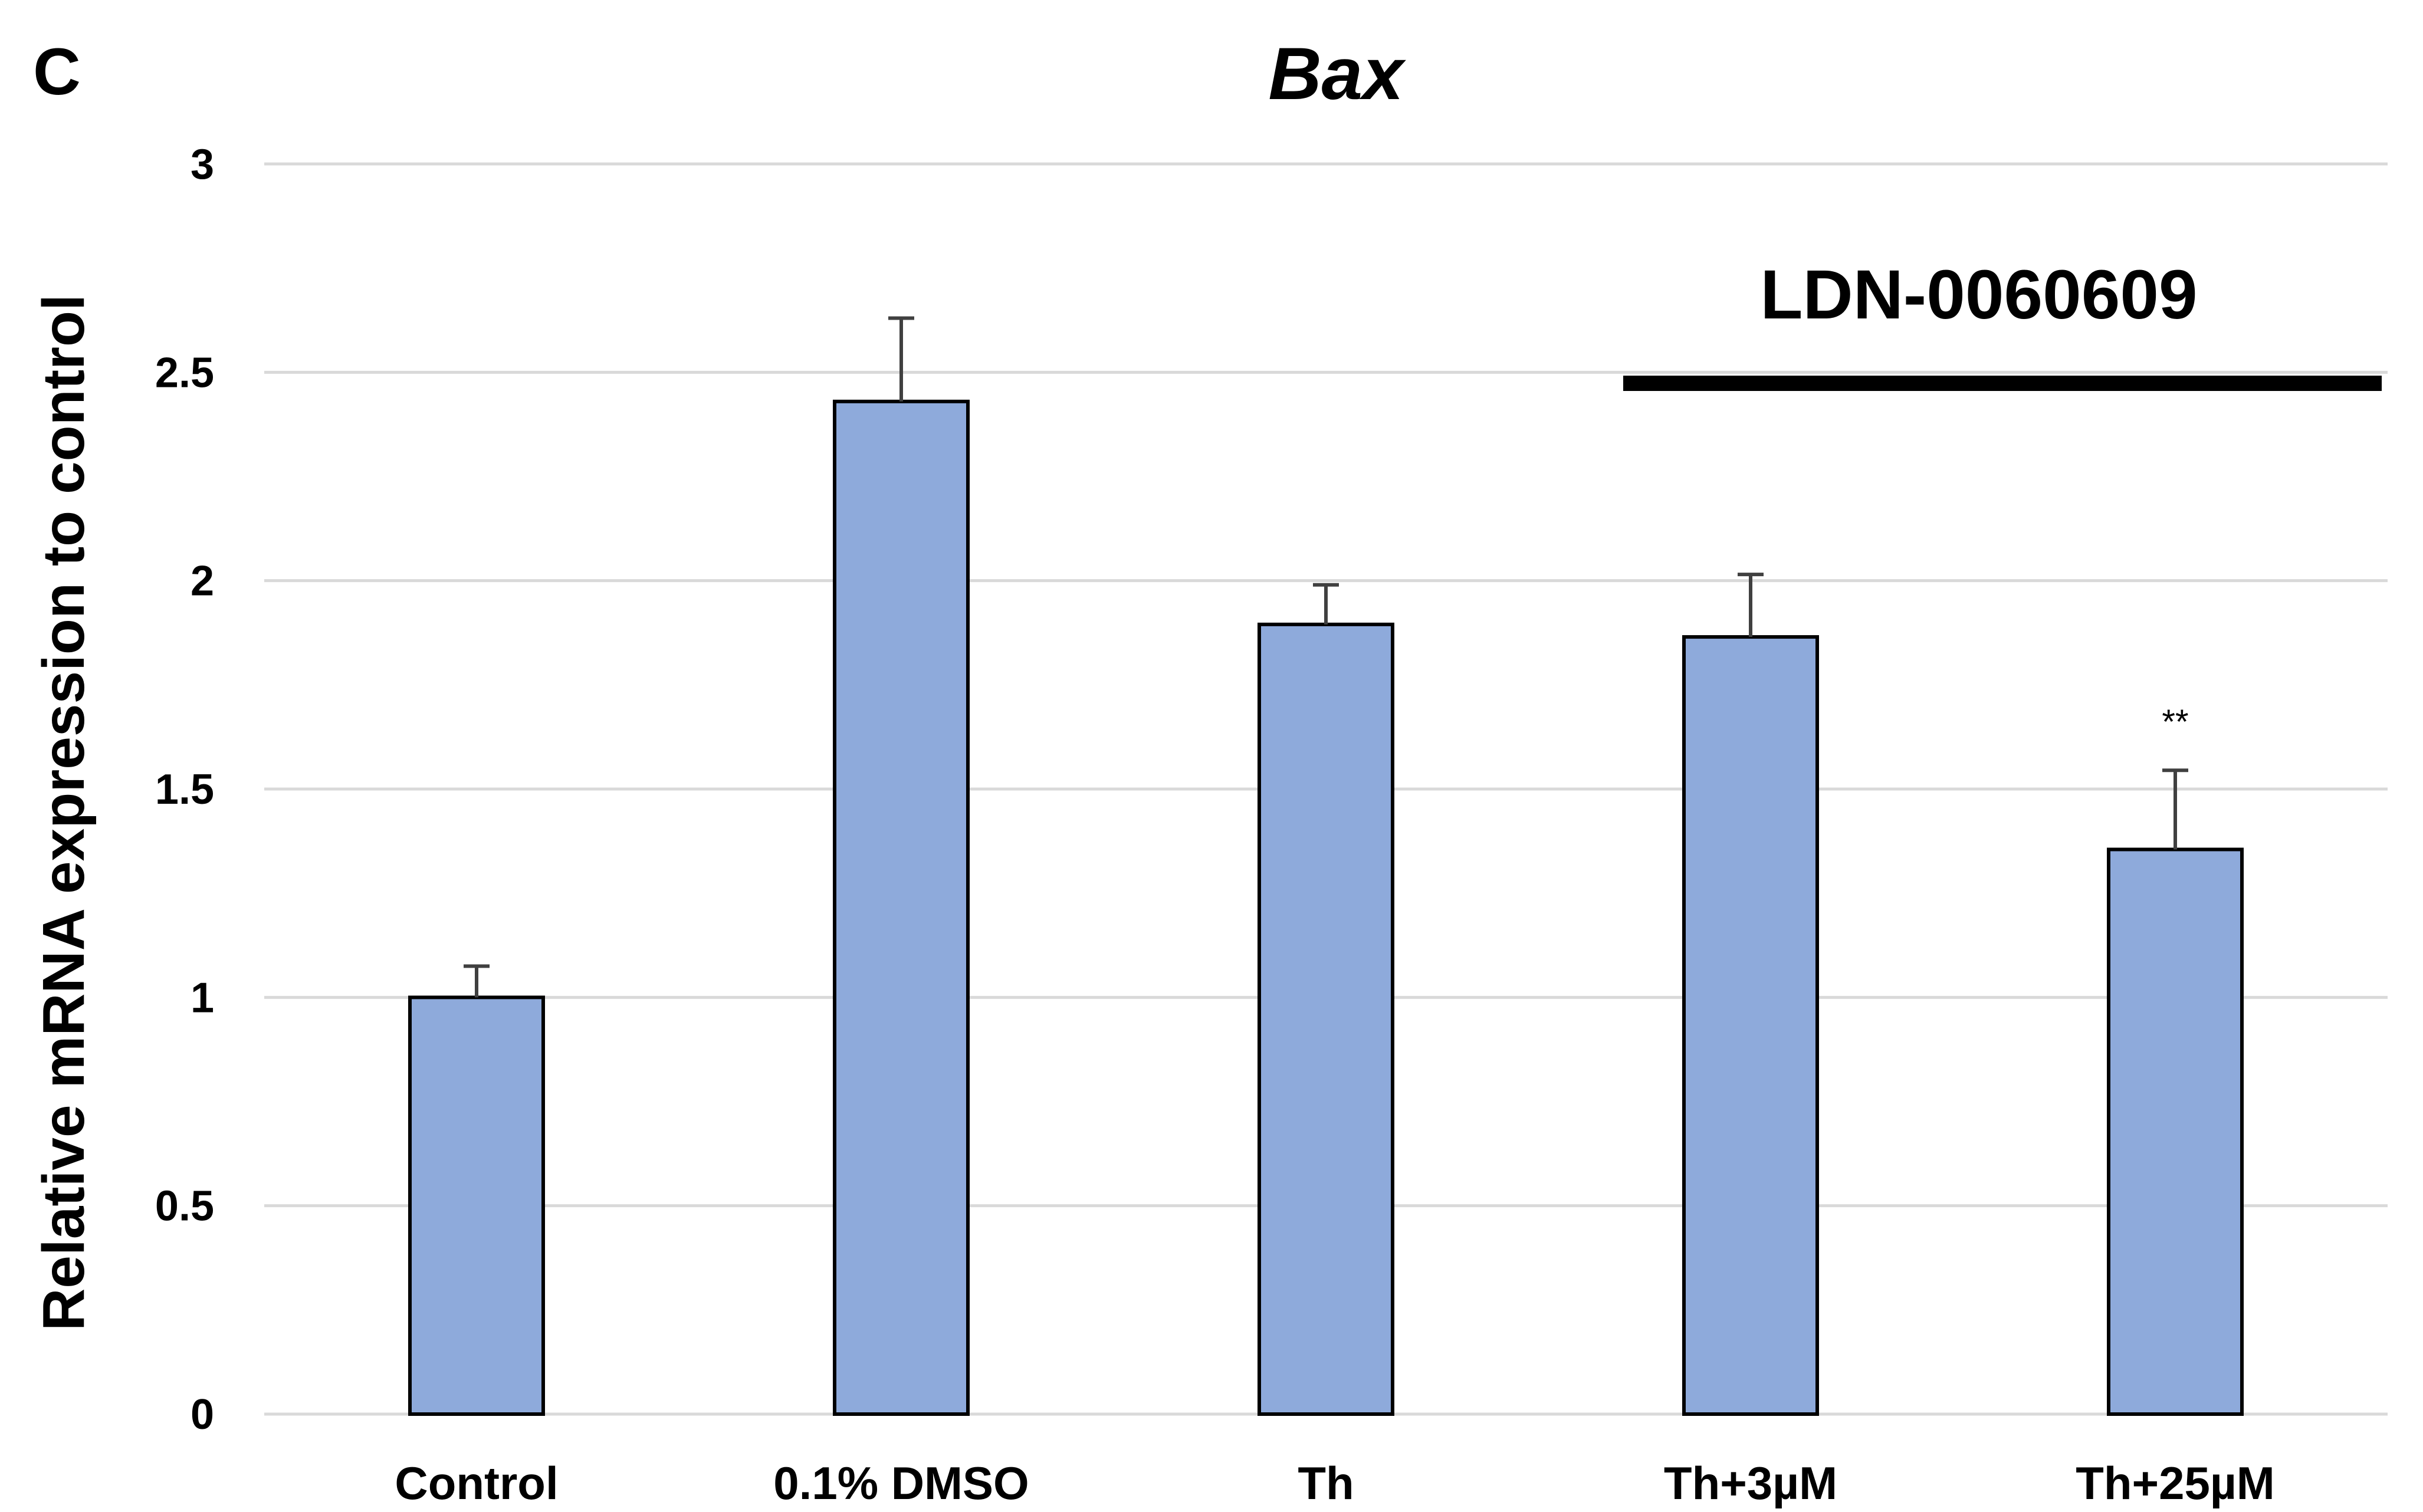 This screenshot has height=1512, width=2423. What do you see at coordinates (476, 1483) in the screenshot?
I see `x-tick-label: Control` at bounding box center [476, 1483].